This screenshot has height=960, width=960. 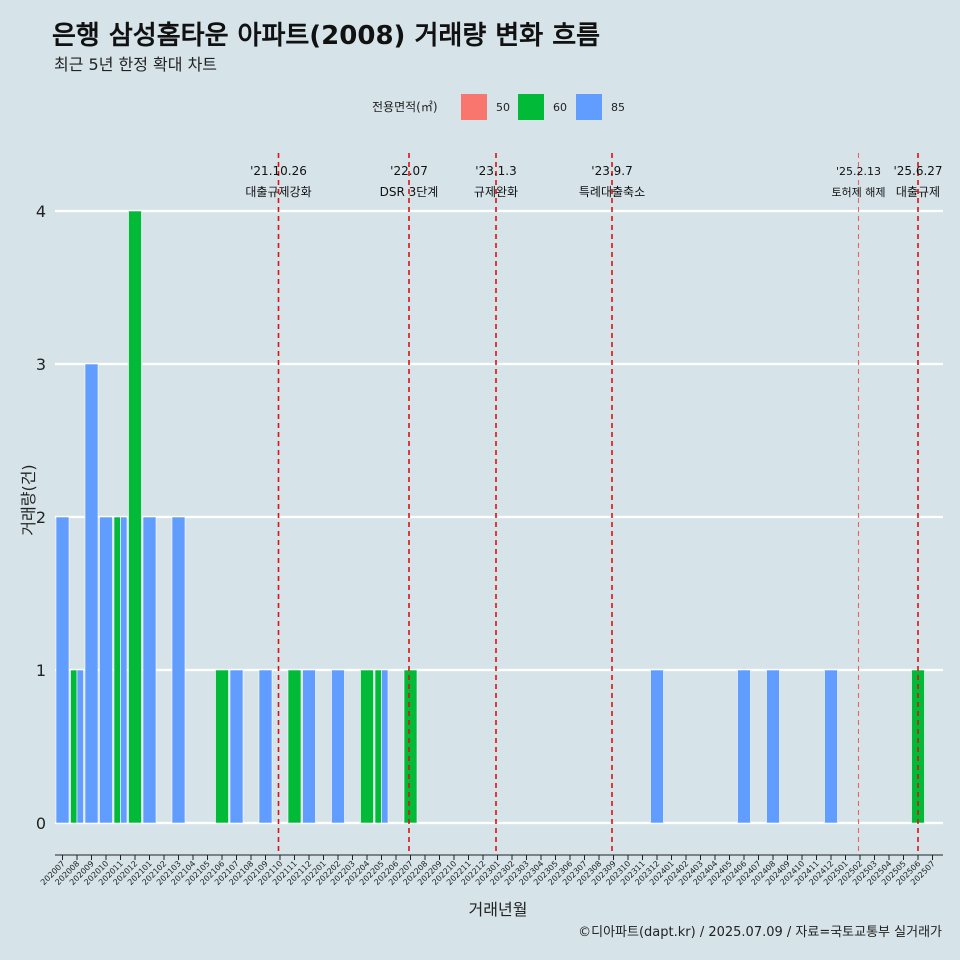 I want to click on event-desc-label: 특례대출축소, so click(x=612, y=192).